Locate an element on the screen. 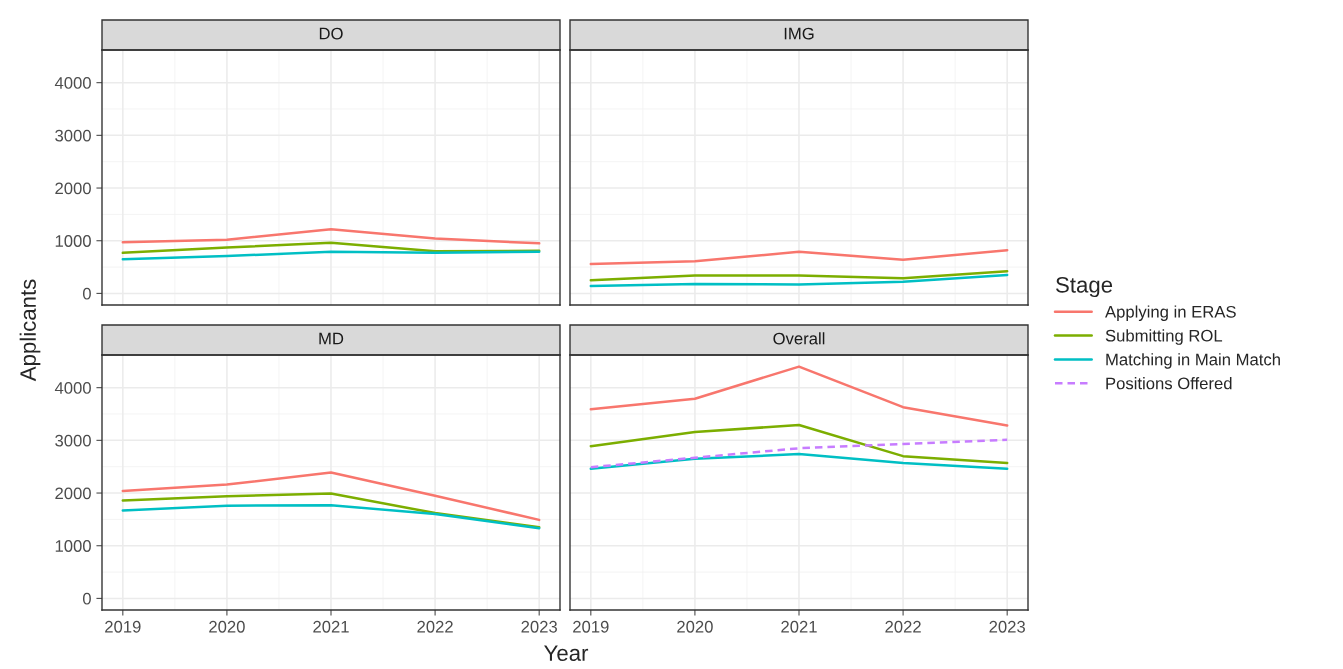  legend-label: Matching in Main Match is located at coordinates (1193, 361).